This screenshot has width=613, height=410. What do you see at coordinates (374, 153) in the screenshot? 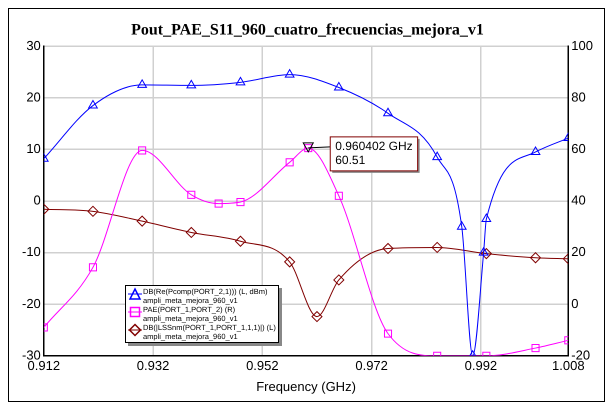
I see `annotation: 0.960402 GHz 60.51` at bounding box center [374, 153].